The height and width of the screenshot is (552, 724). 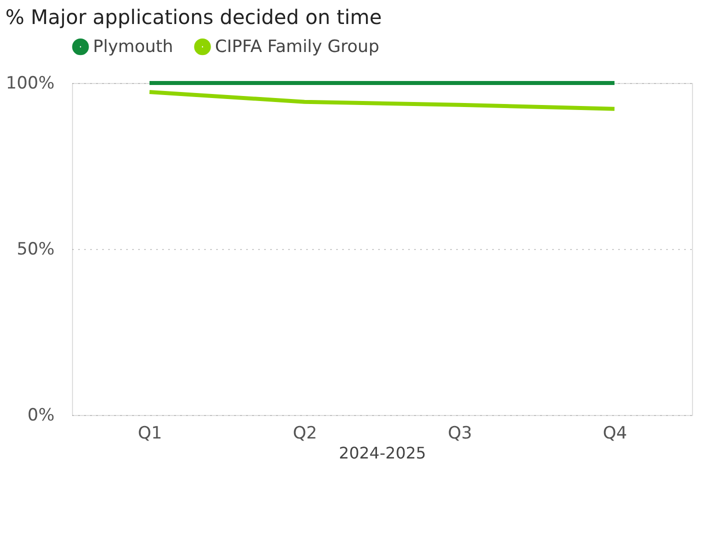 What do you see at coordinates (133, 46) in the screenshot?
I see `legend-label: Plymouth` at bounding box center [133, 46].